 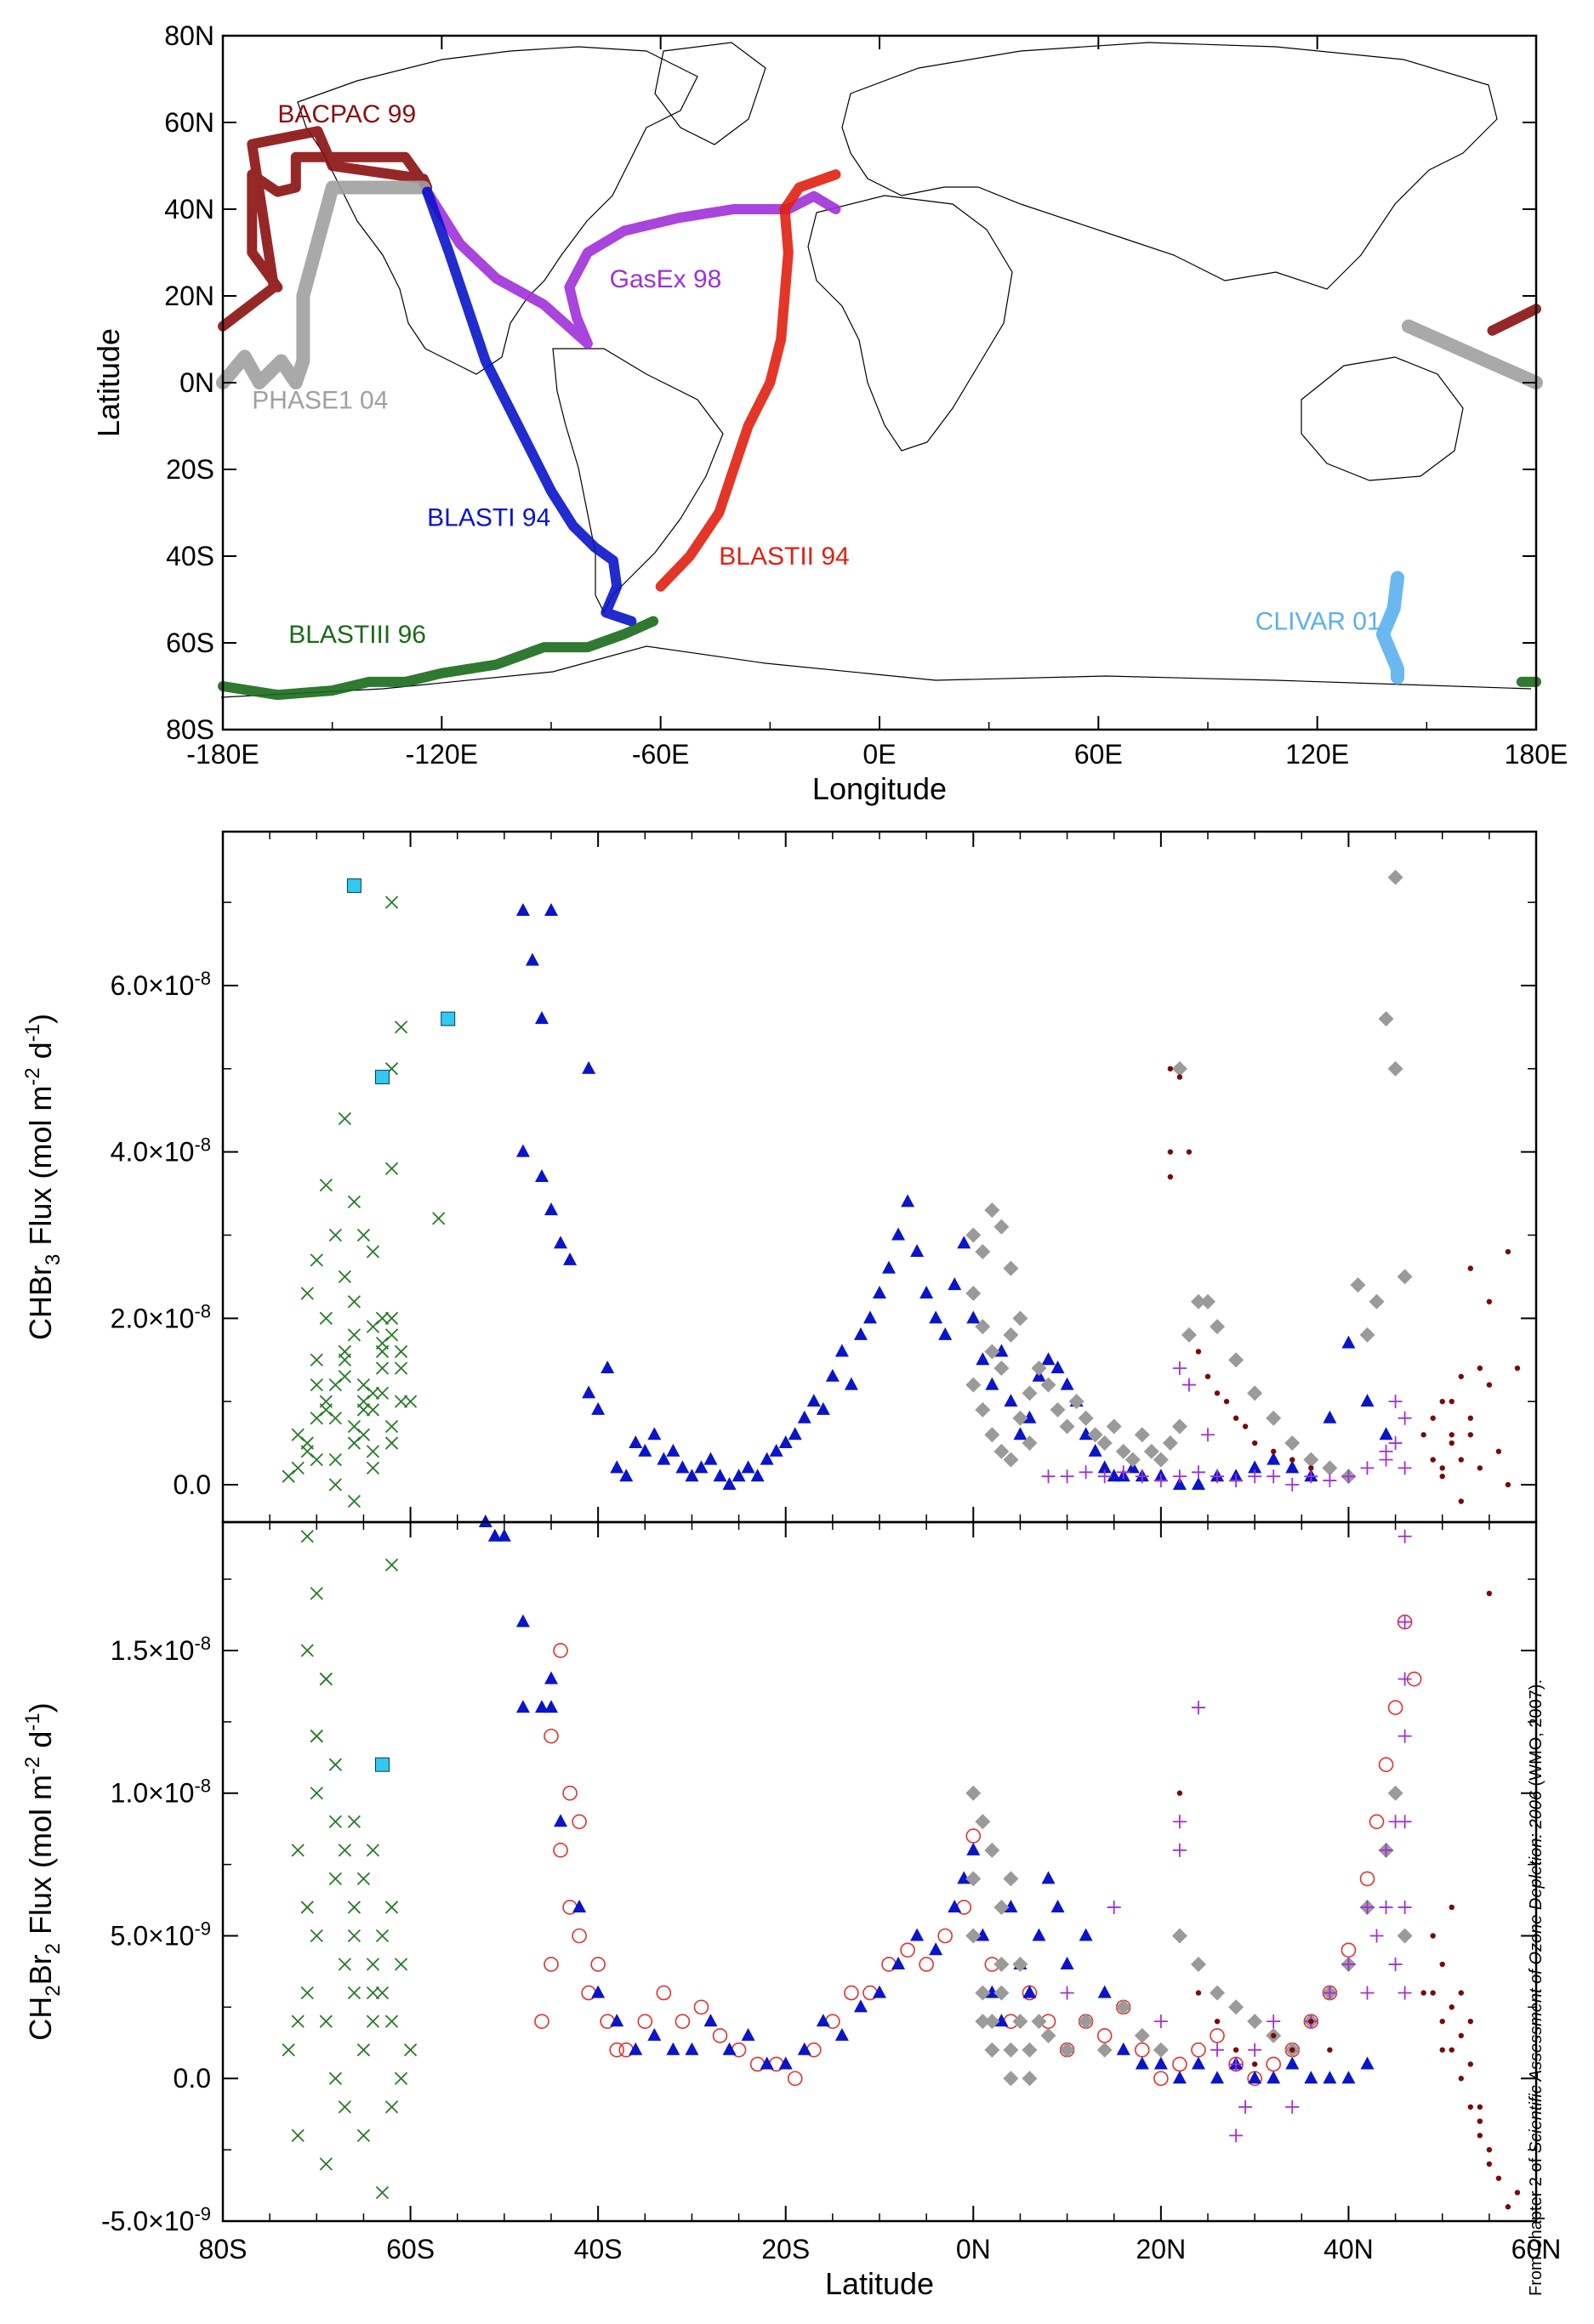 I want to click on credit-pre: From Chapter 2 of, so click(x=1536, y=2224).